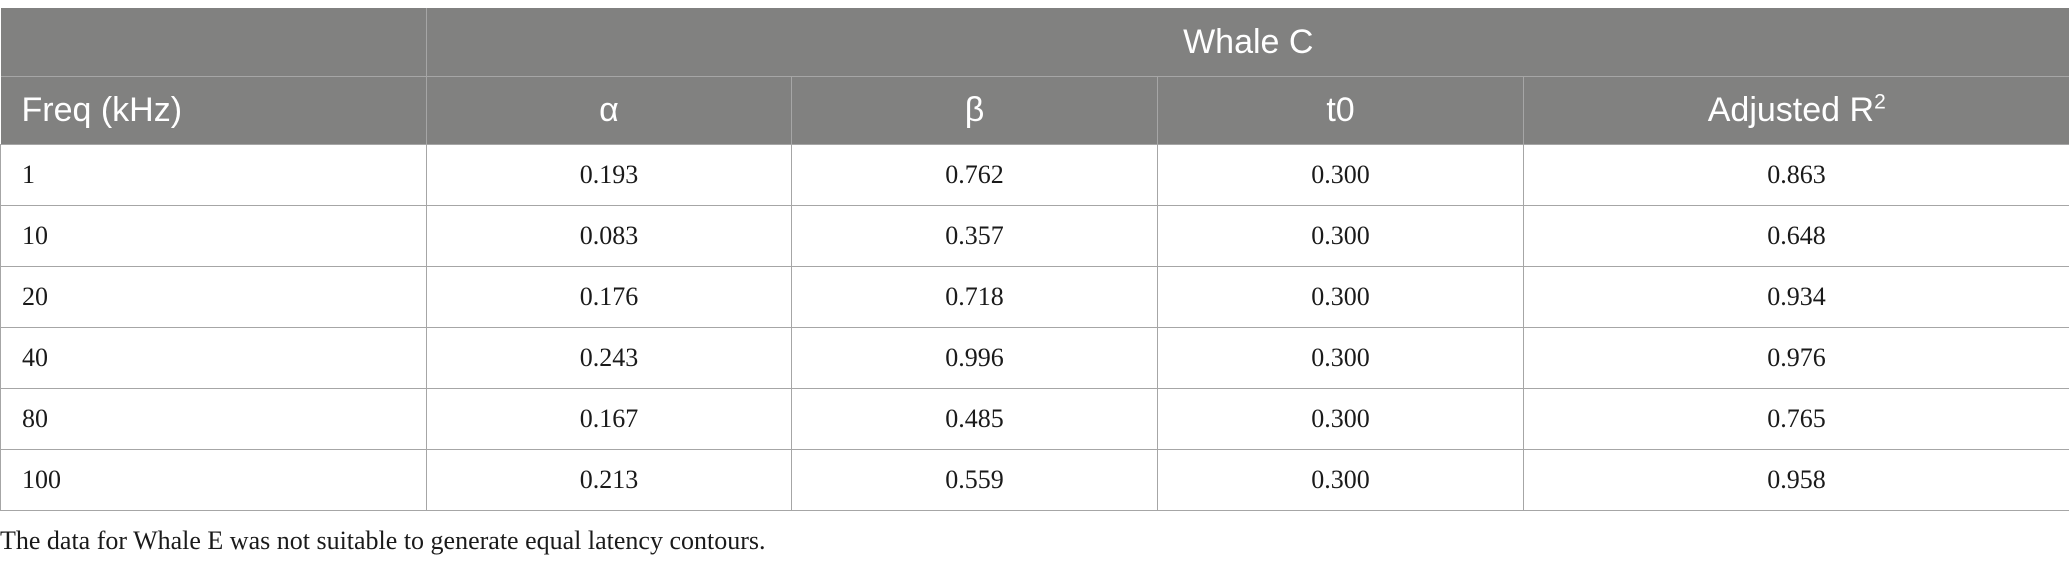 This screenshot has width=2069, height=570. I want to click on cell-alpha: 0.193, so click(609, 175).